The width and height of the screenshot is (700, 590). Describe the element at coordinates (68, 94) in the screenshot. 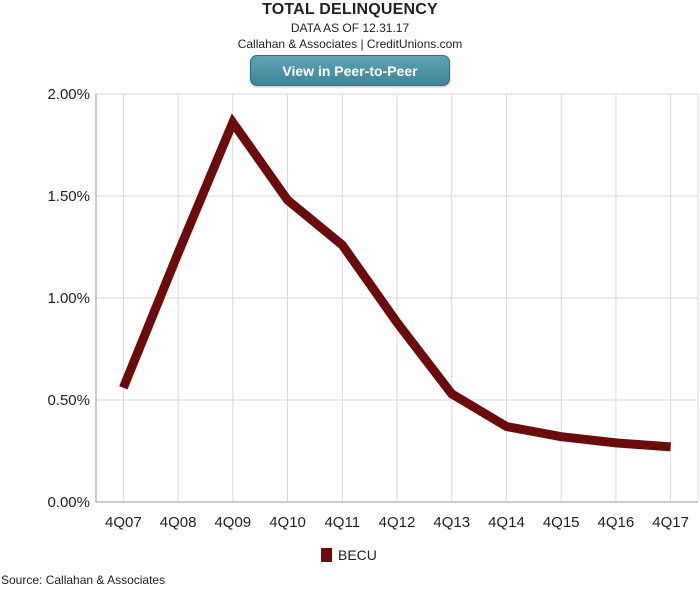

I see `y-tick-label: 2.00%` at that location.